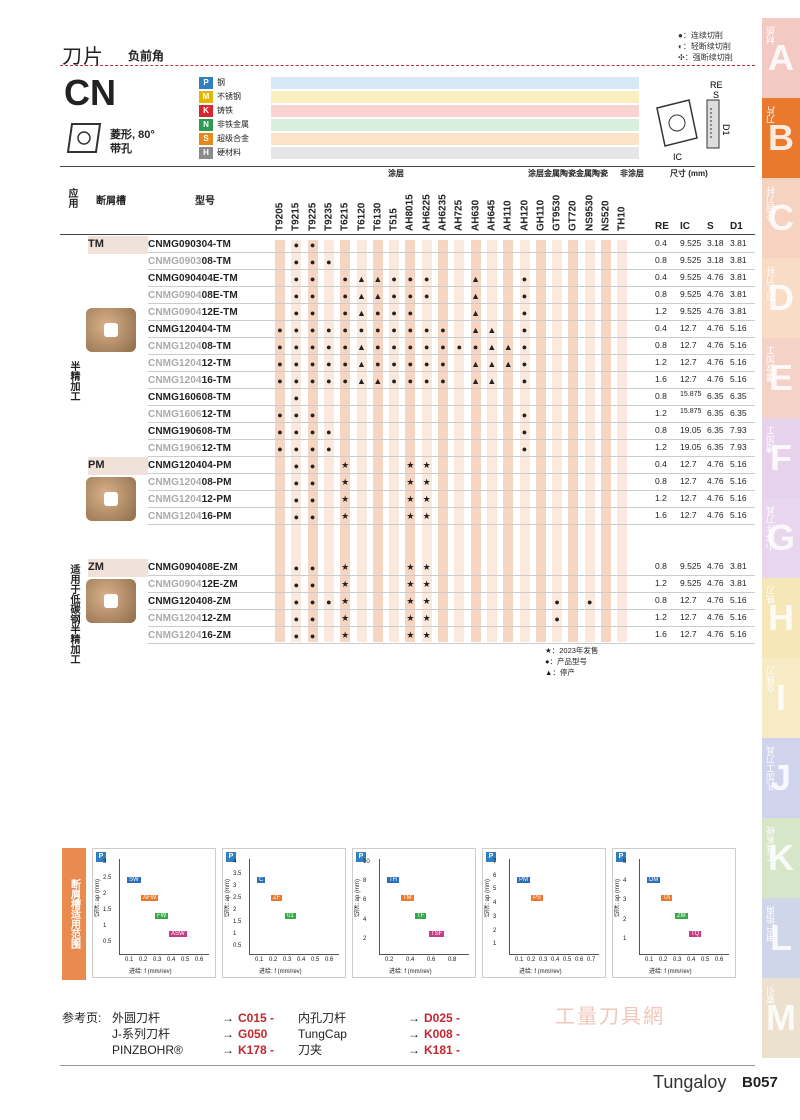  I want to click on side-tab-j: J 孔加工刀具, so click(781, 778).